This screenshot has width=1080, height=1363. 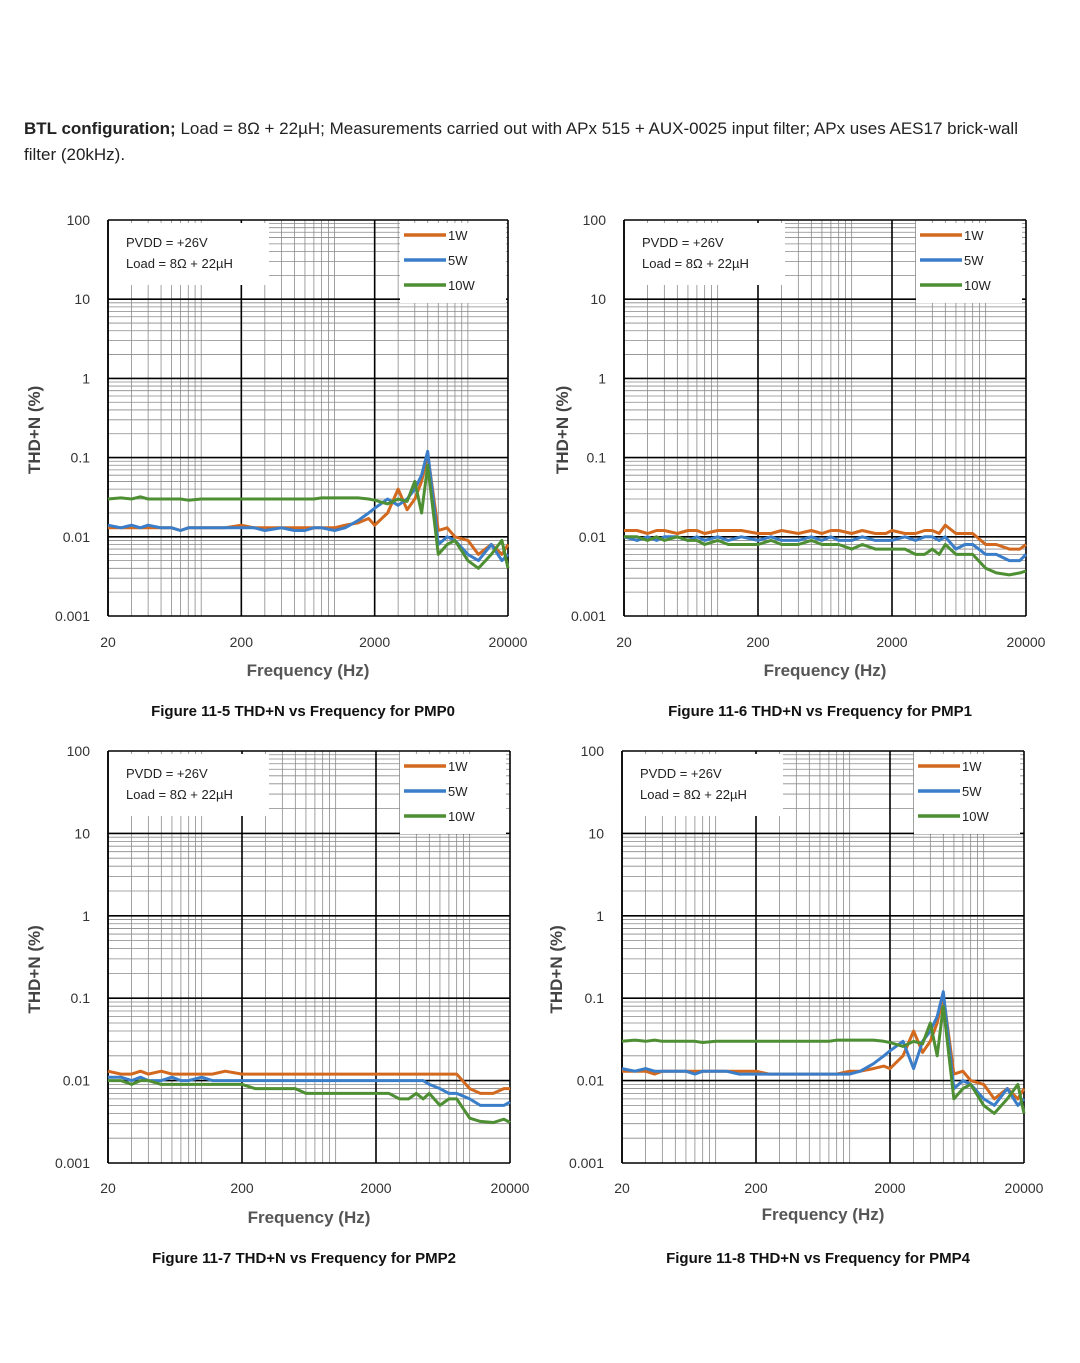 What do you see at coordinates (304, 1258) in the screenshot?
I see `figure-caption: Figure 11-7 THD+N vs Frequency for PMP2` at bounding box center [304, 1258].